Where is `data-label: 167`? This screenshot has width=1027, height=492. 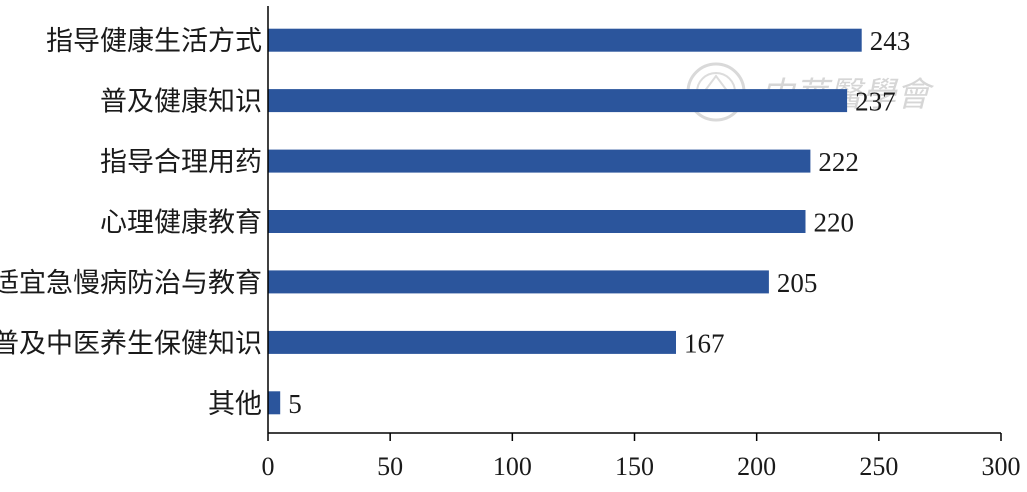 data-label: 167 is located at coordinates (704, 343).